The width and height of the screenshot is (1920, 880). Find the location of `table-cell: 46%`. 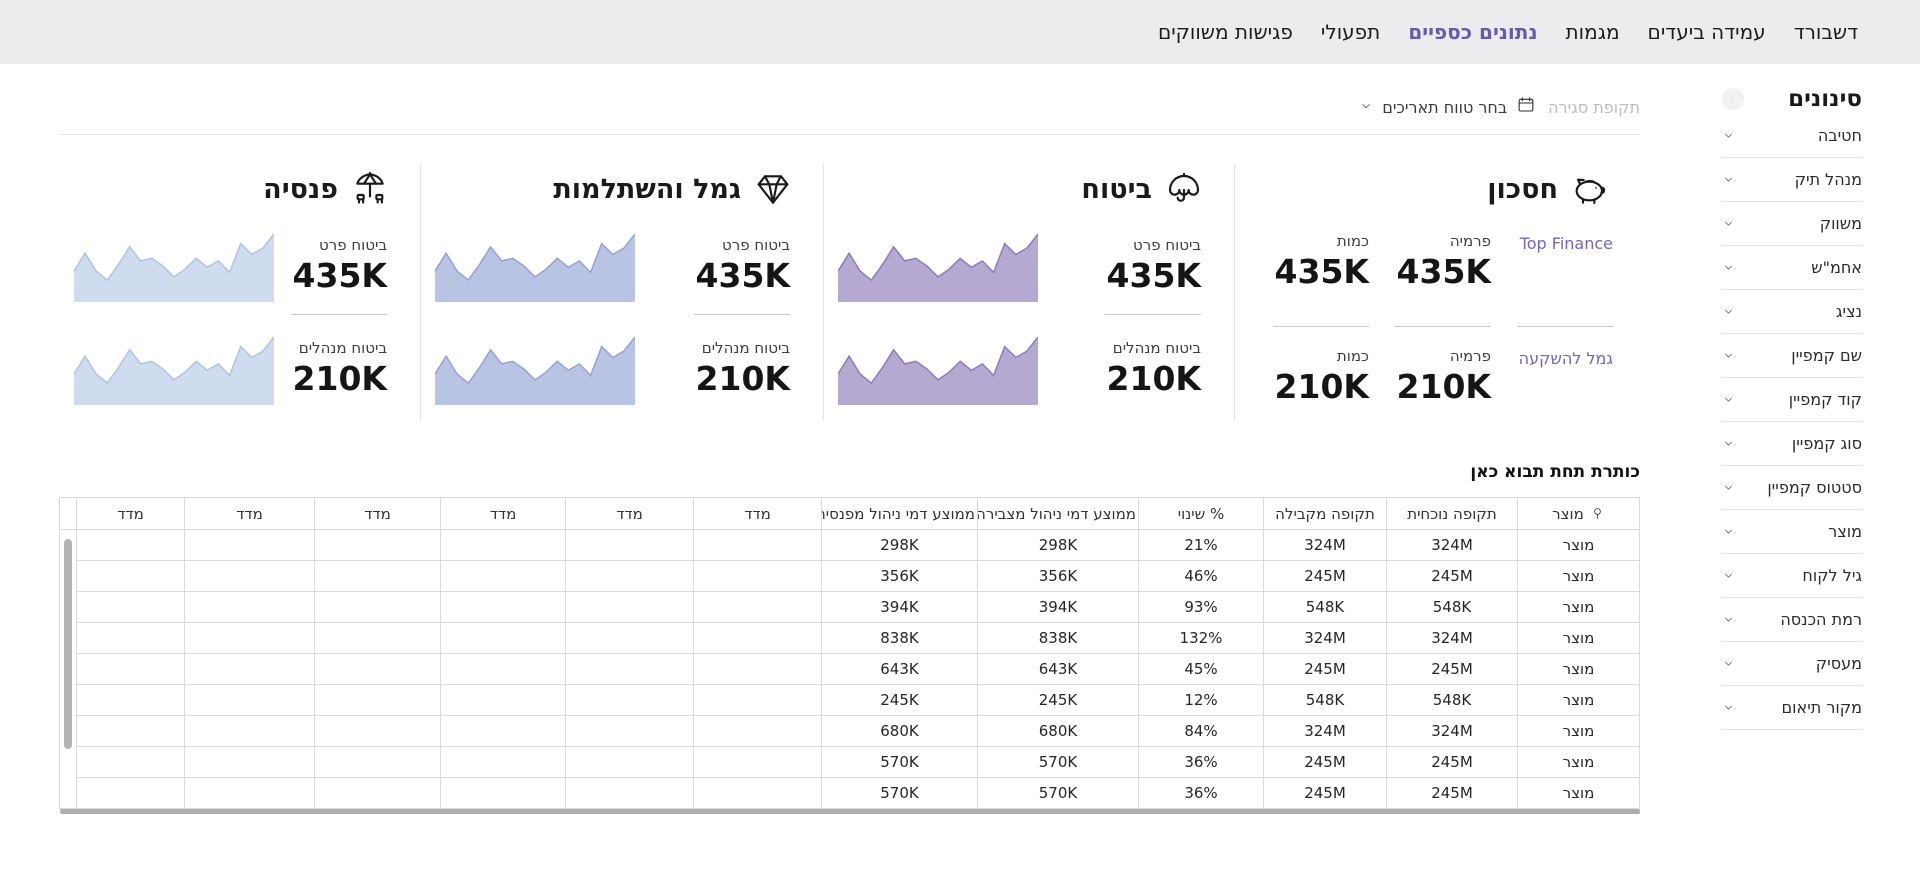

table-cell: 46% is located at coordinates (1201, 576).